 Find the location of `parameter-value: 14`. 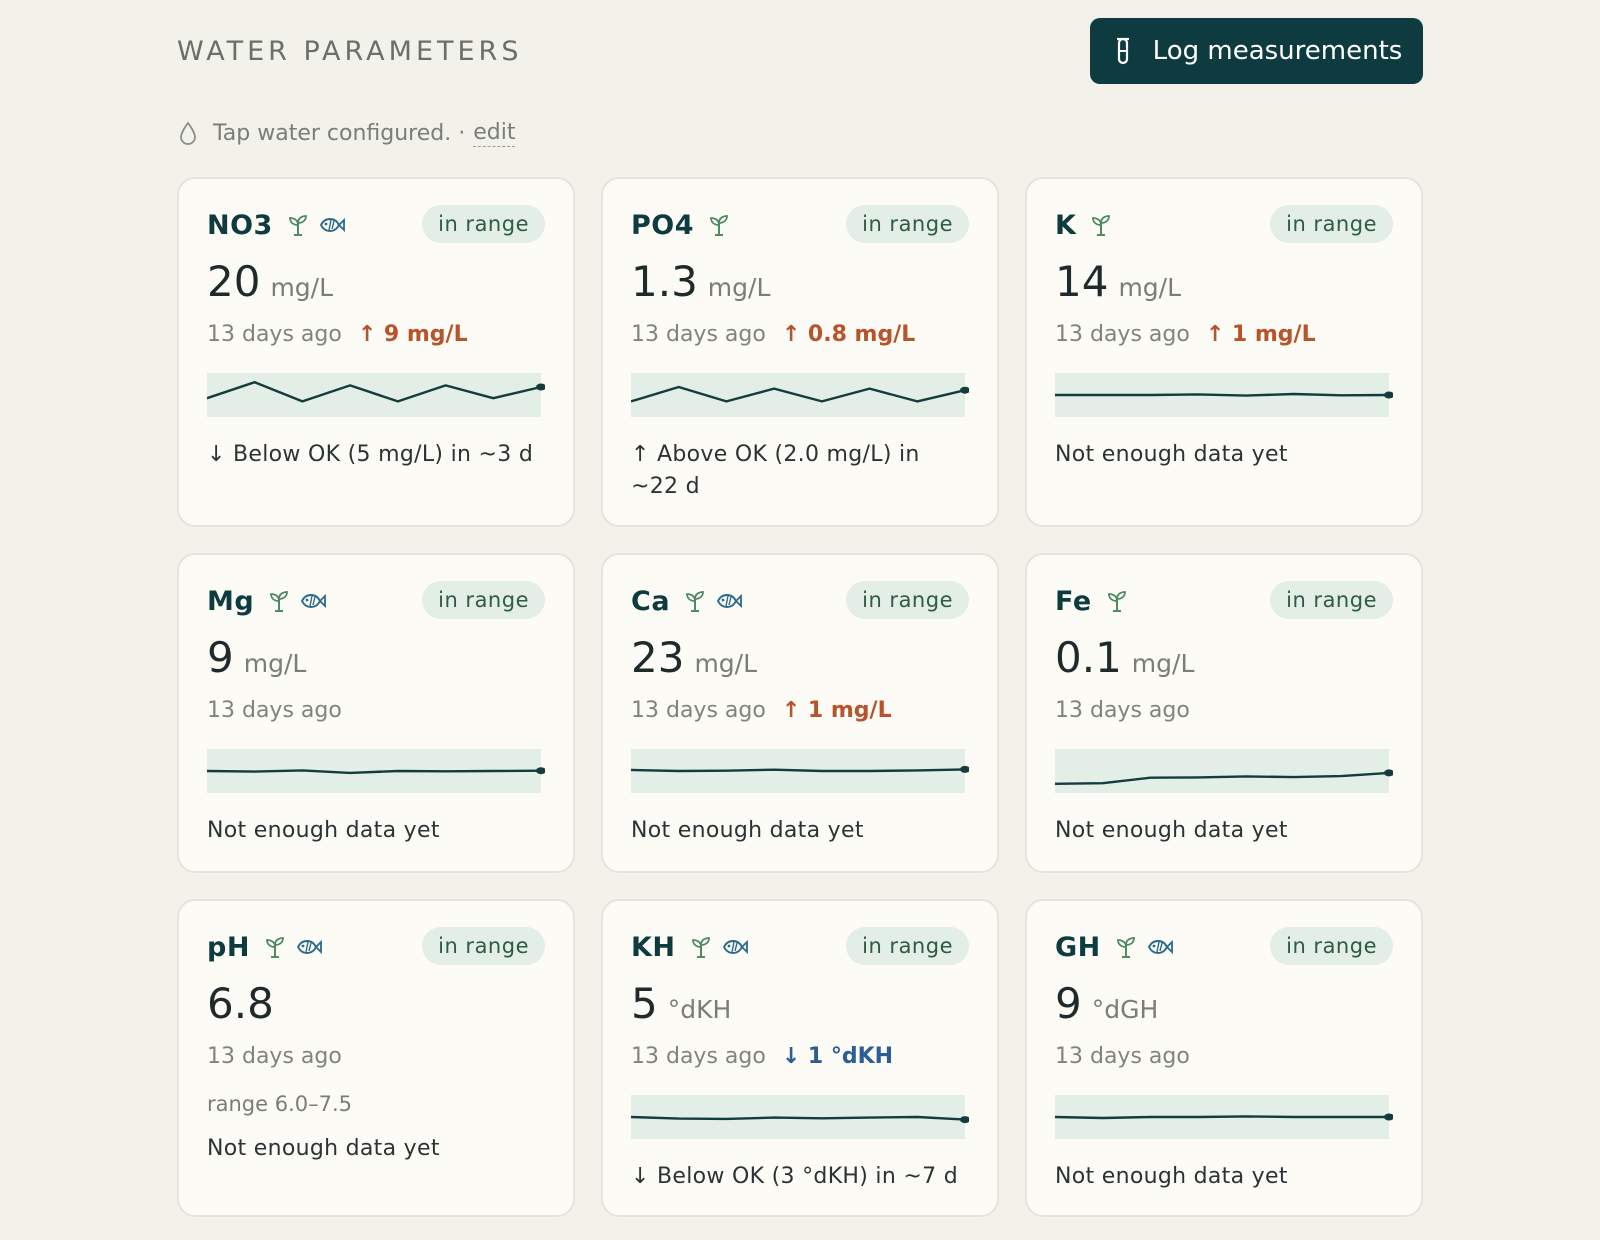

parameter-value: 14 is located at coordinates (1082, 281).